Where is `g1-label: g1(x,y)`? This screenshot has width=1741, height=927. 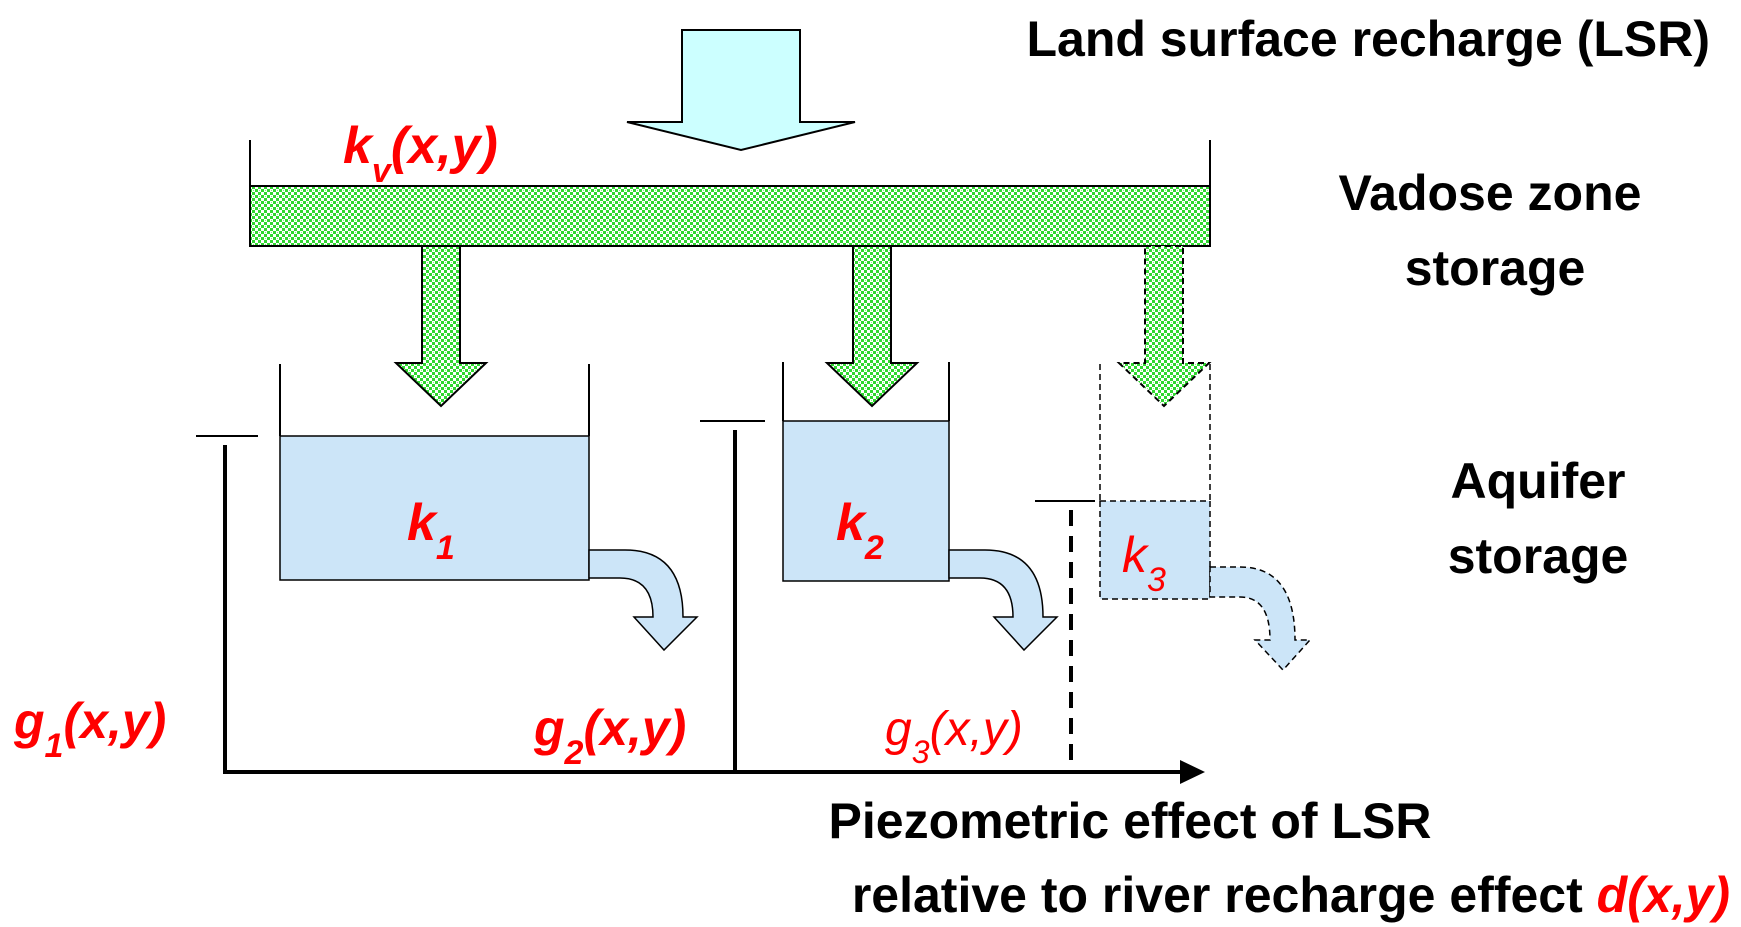
g1-label: g1(x,y) is located at coordinates (89, 729).